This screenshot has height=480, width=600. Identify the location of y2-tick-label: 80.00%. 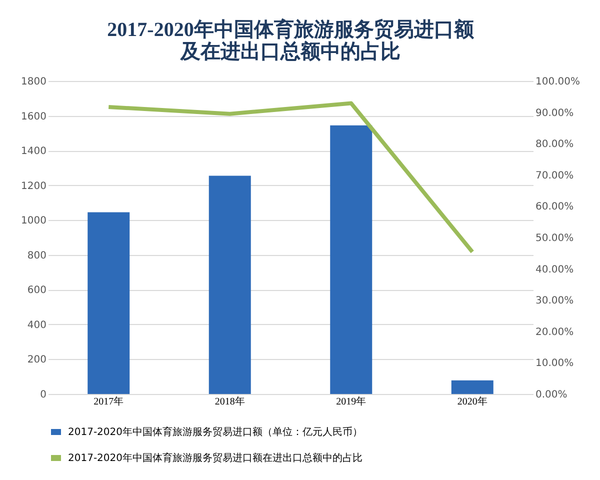
(555, 144).